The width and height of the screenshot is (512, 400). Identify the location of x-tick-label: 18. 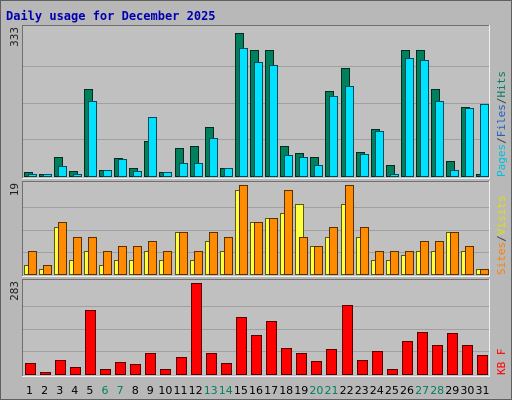
(286, 390).